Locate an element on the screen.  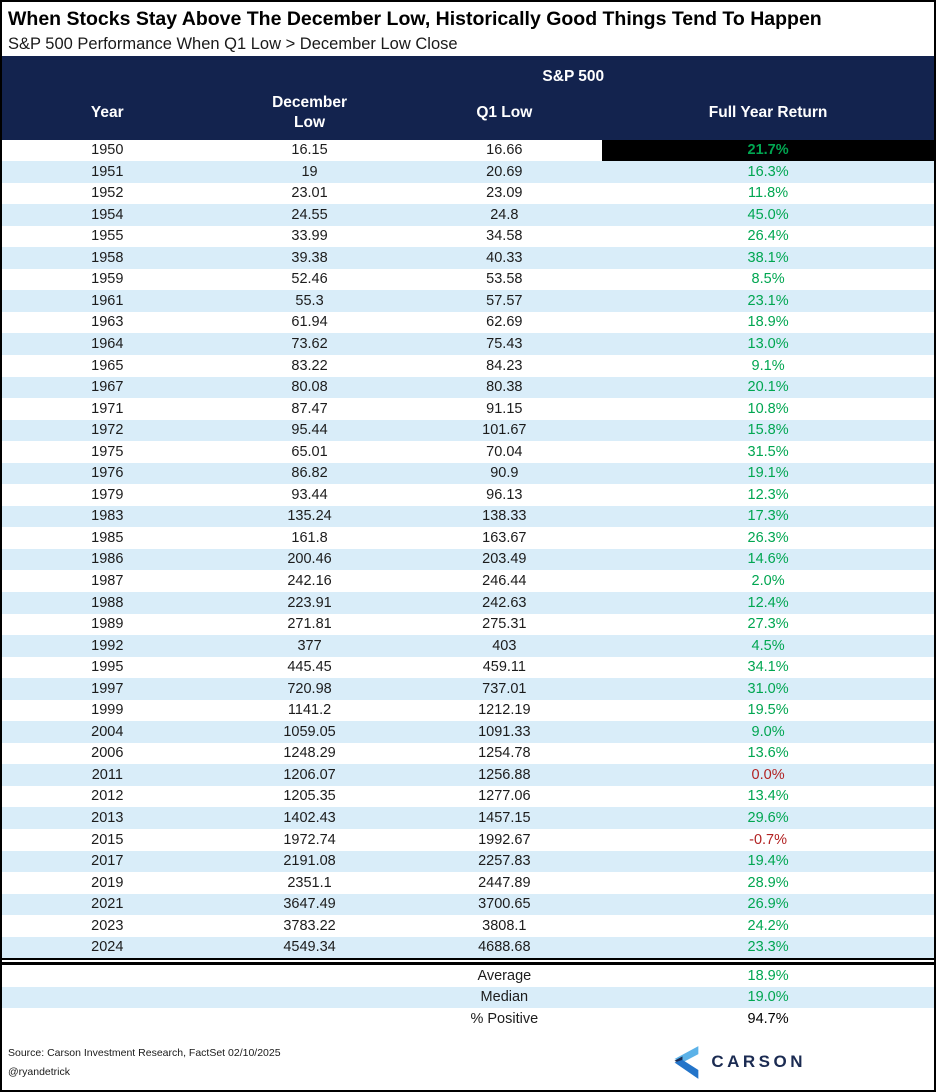
q1-low-cell: 737.01 is located at coordinates (504, 688).